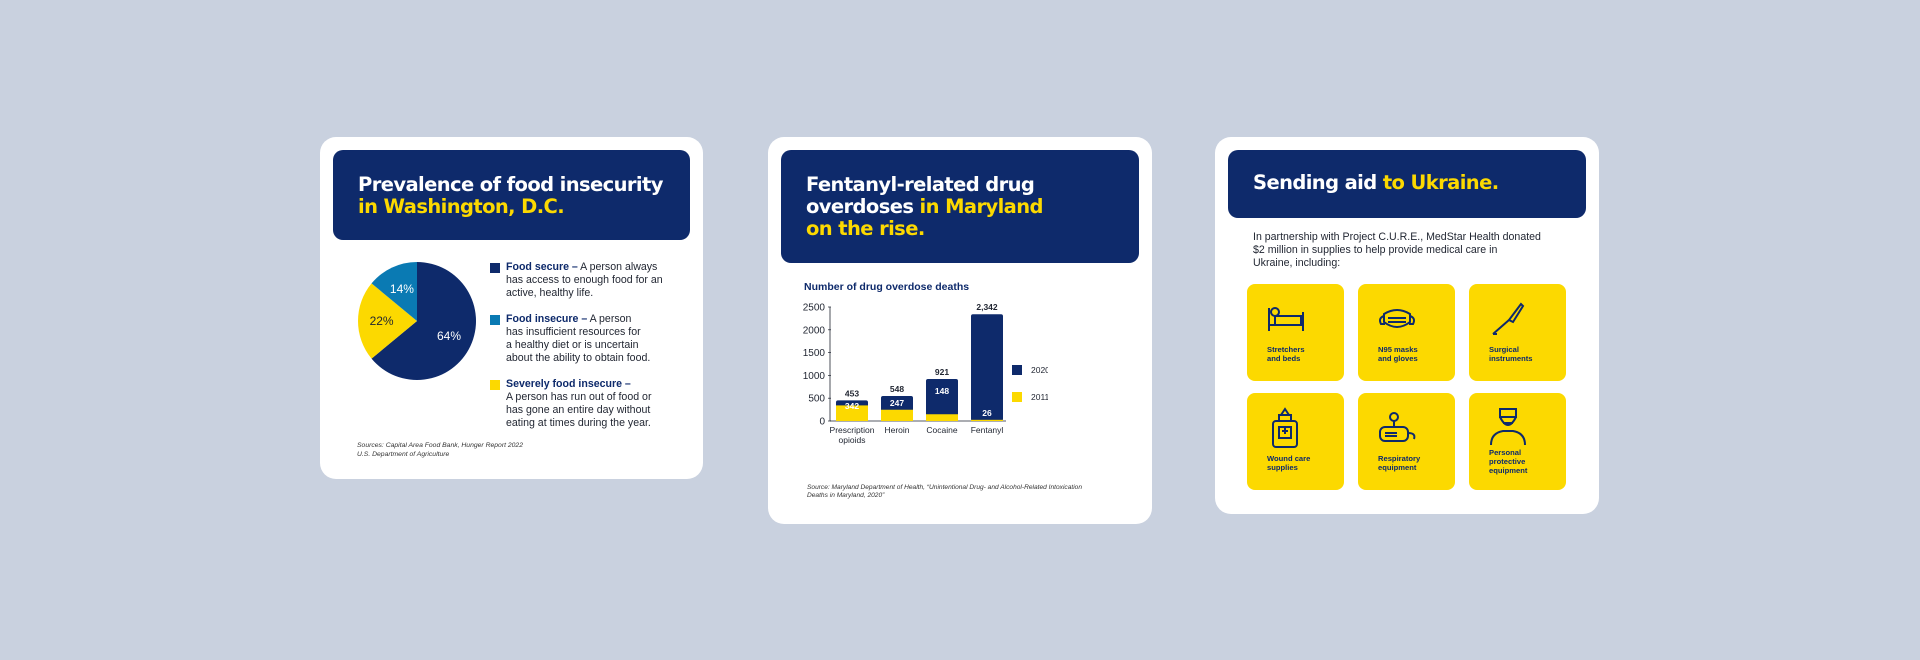  I want to click on chart-title: Number of drug overdose deaths, so click(887, 287).